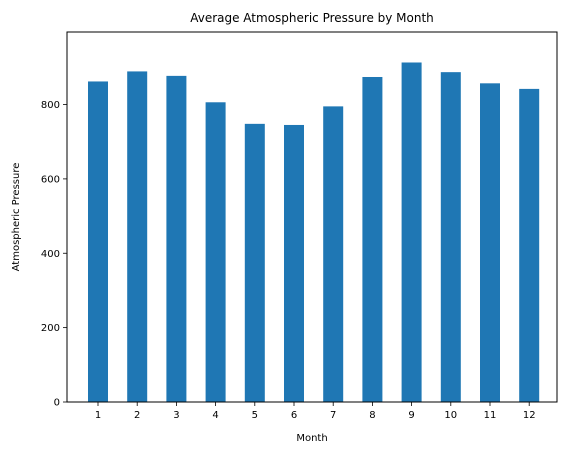 Image resolution: width=571 pixels, height=455 pixels. I want to click on y-tick-label: 600, so click(50, 179).